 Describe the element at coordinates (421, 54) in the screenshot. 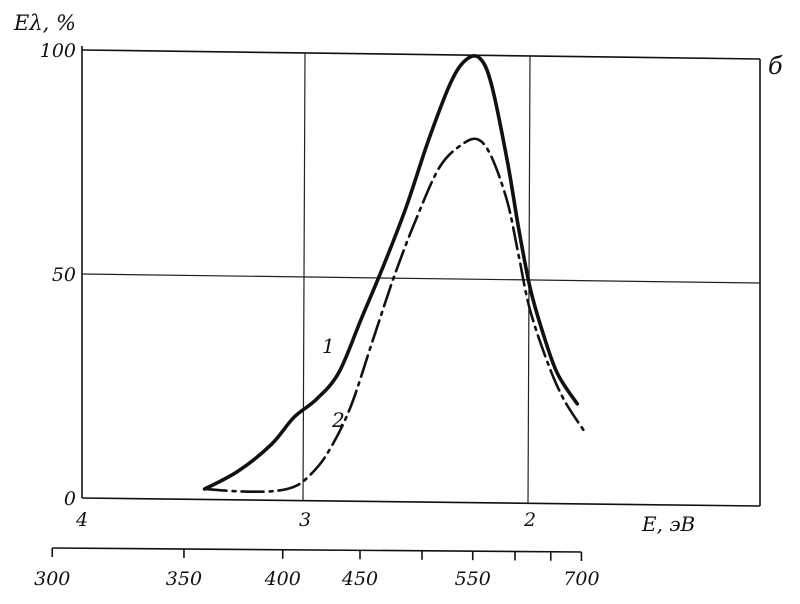

I see `top-border-line` at that location.